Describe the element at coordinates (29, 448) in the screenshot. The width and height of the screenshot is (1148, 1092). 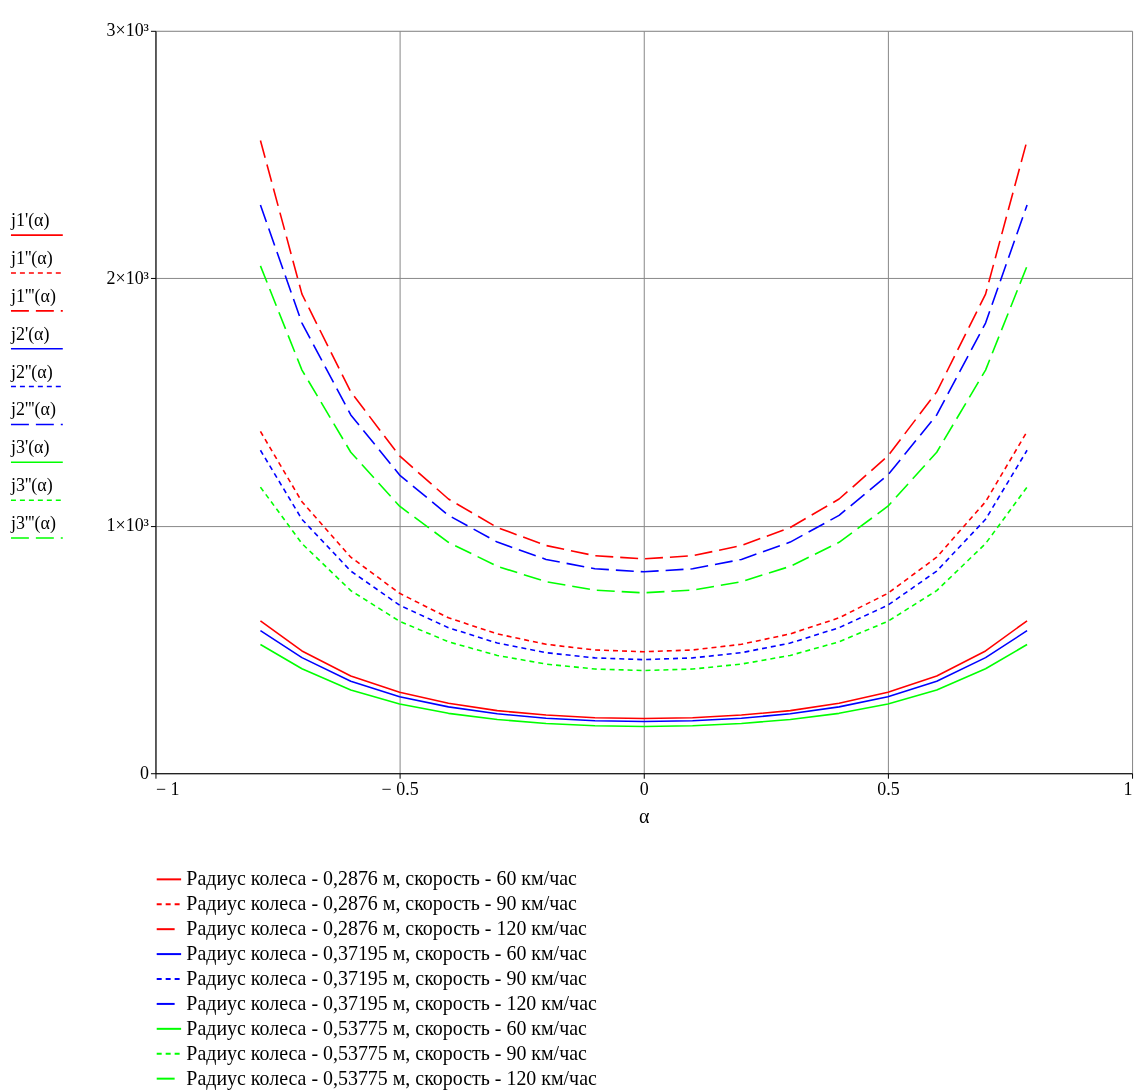
I see `text: j3'(α)` at that location.